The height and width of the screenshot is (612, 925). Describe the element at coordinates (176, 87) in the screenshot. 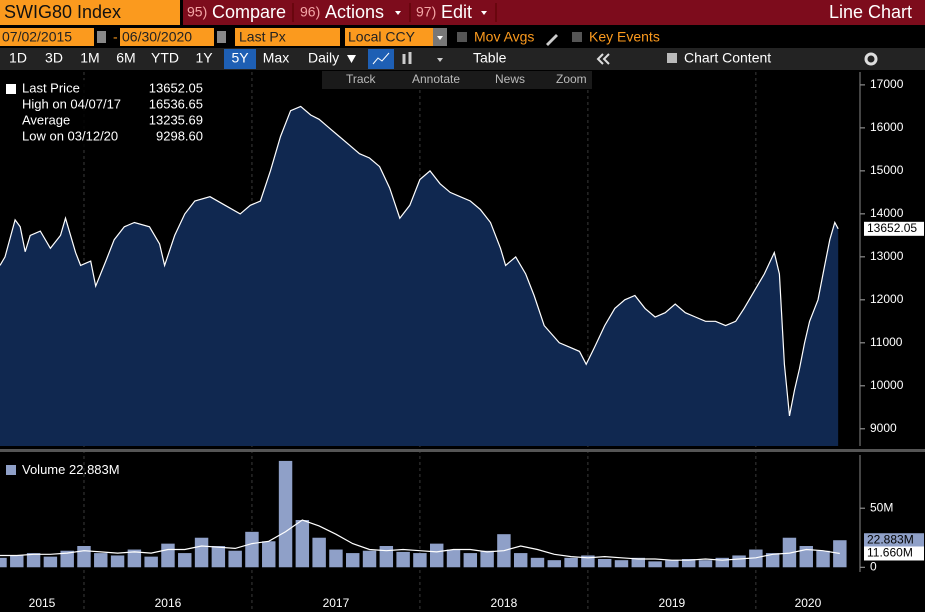

I see `legend-value: 13652.05` at that location.